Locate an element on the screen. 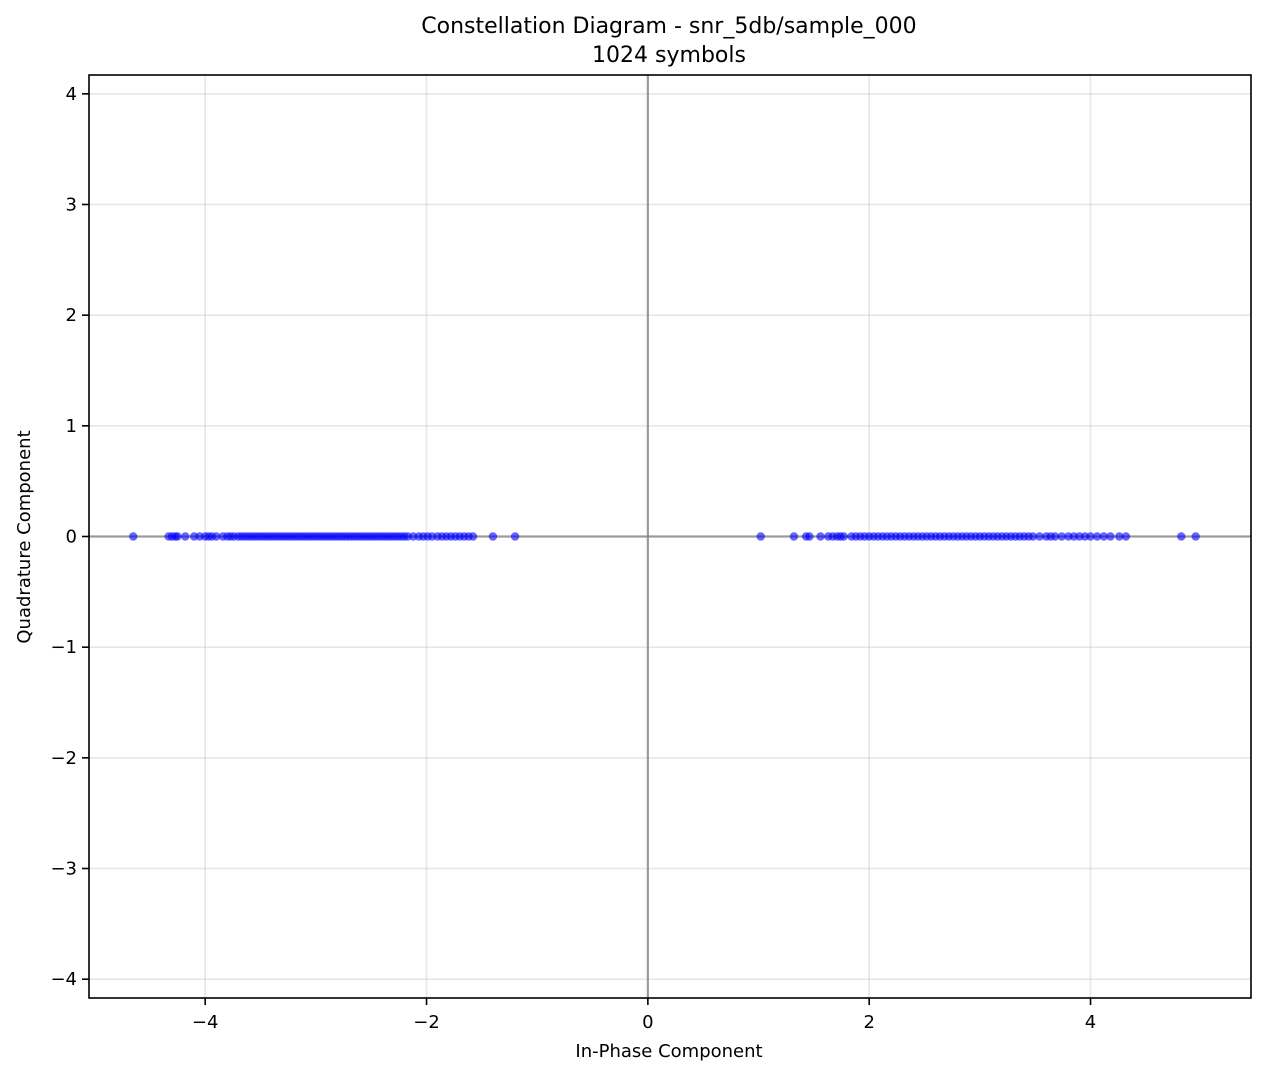 The height and width of the screenshot is (1077, 1266). y-tick-label: 4 is located at coordinates (71, 94).